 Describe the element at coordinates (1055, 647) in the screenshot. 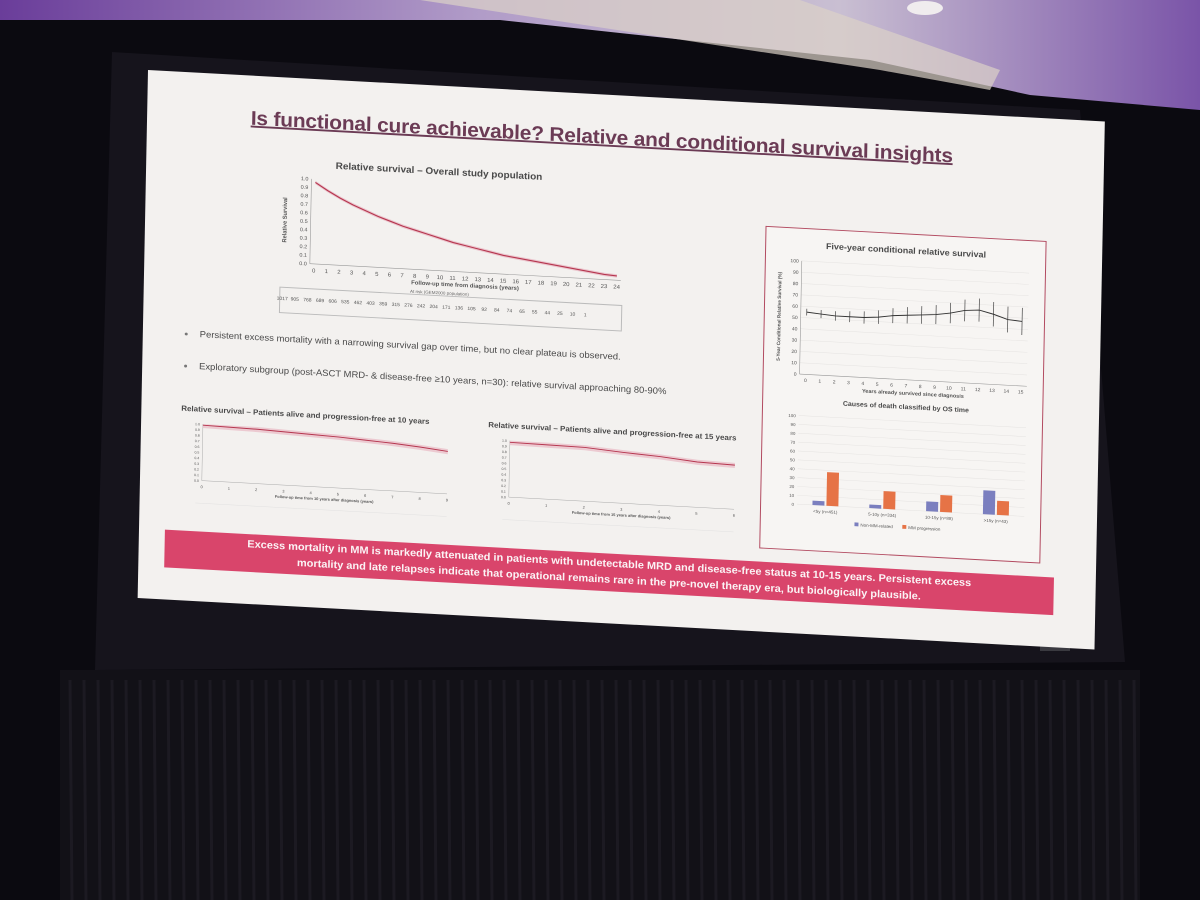

I see `screen-label-plate` at that location.